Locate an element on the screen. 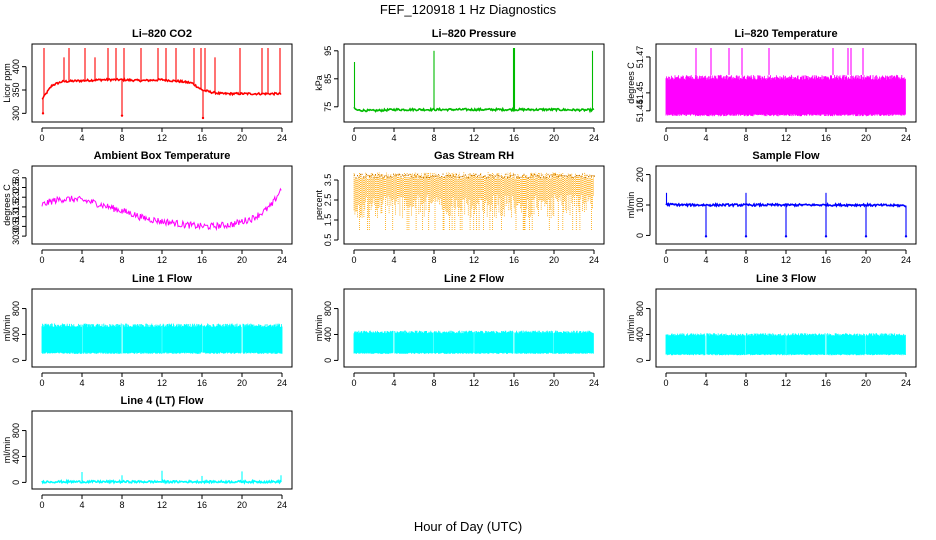 Image resolution: width=936 pixels, height=540 pixels. y-tick-label: 0.5 is located at coordinates (328, 240).